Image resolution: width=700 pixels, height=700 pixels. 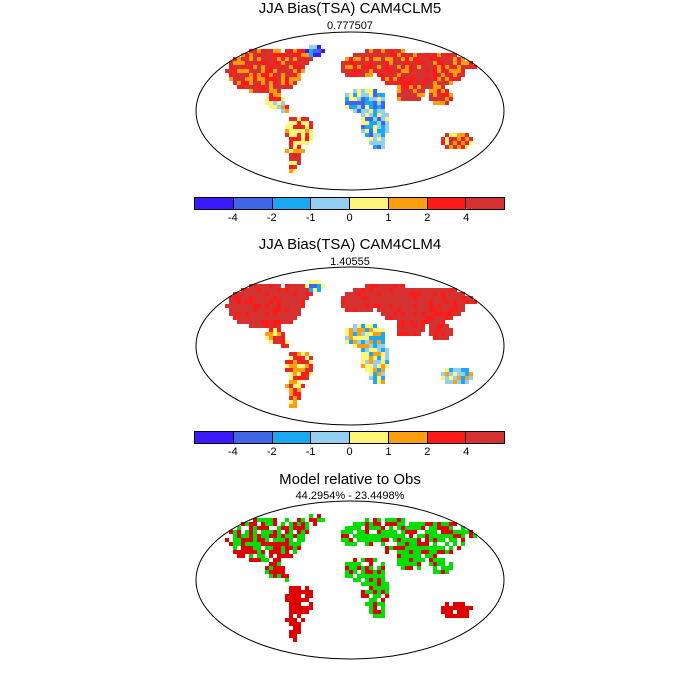 What do you see at coordinates (350, 111) in the screenshot?
I see `map-1-border` at bounding box center [350, 111].